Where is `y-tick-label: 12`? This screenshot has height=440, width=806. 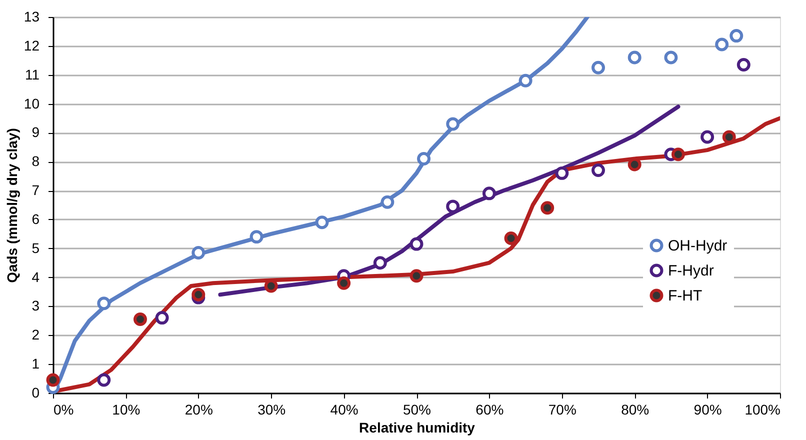 y-tick-label: 12 is located at coordinates (32, 45).